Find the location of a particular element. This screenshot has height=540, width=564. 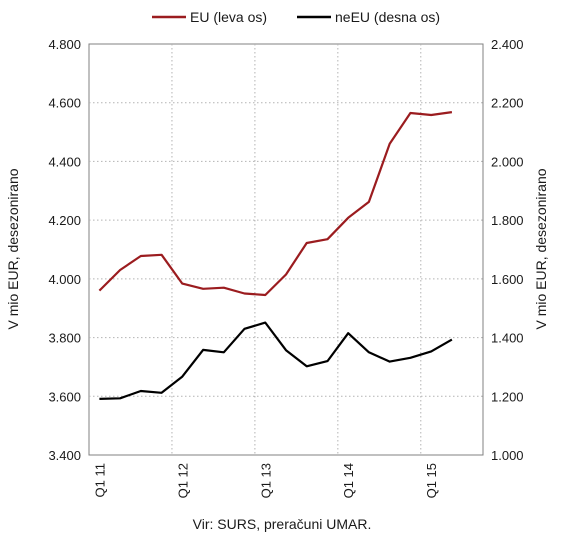

x-tick-label: Q1 13 is located at coordinates (265, 480).